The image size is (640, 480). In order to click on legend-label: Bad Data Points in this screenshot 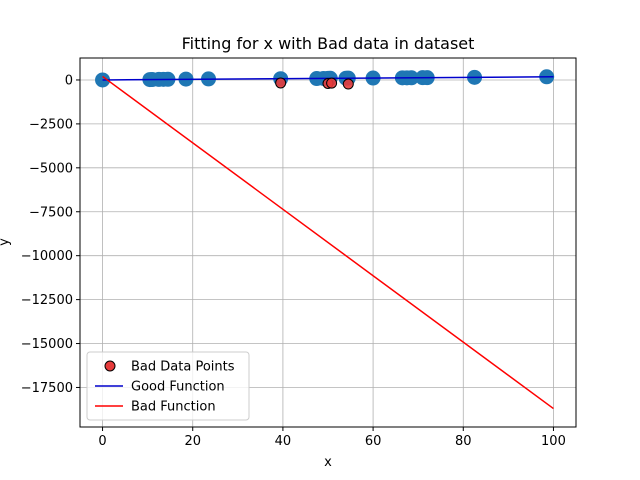, I will do `click(183, 367)`.